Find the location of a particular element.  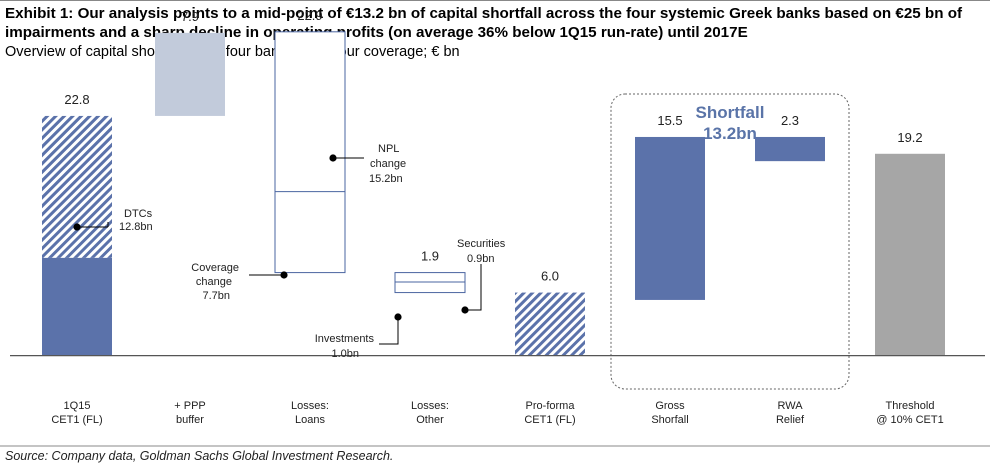

value-label-proforma: 6.0 is located at coordinates (550, 276).